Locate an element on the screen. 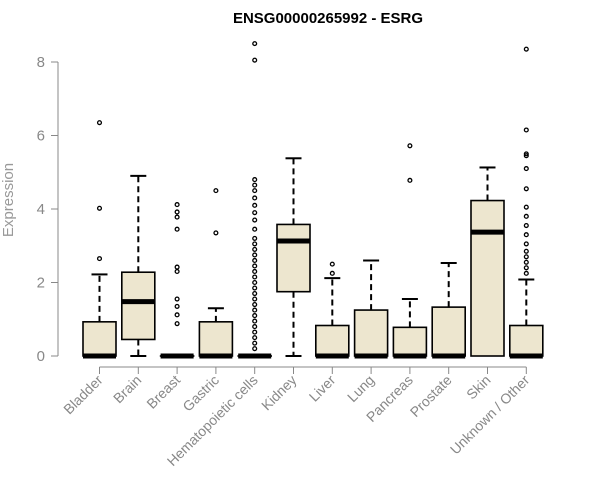 The height and width of the screenshot is (500, 600). chart-title: ENSG00000265992 - ESRG is located at coordinates (328, 18).